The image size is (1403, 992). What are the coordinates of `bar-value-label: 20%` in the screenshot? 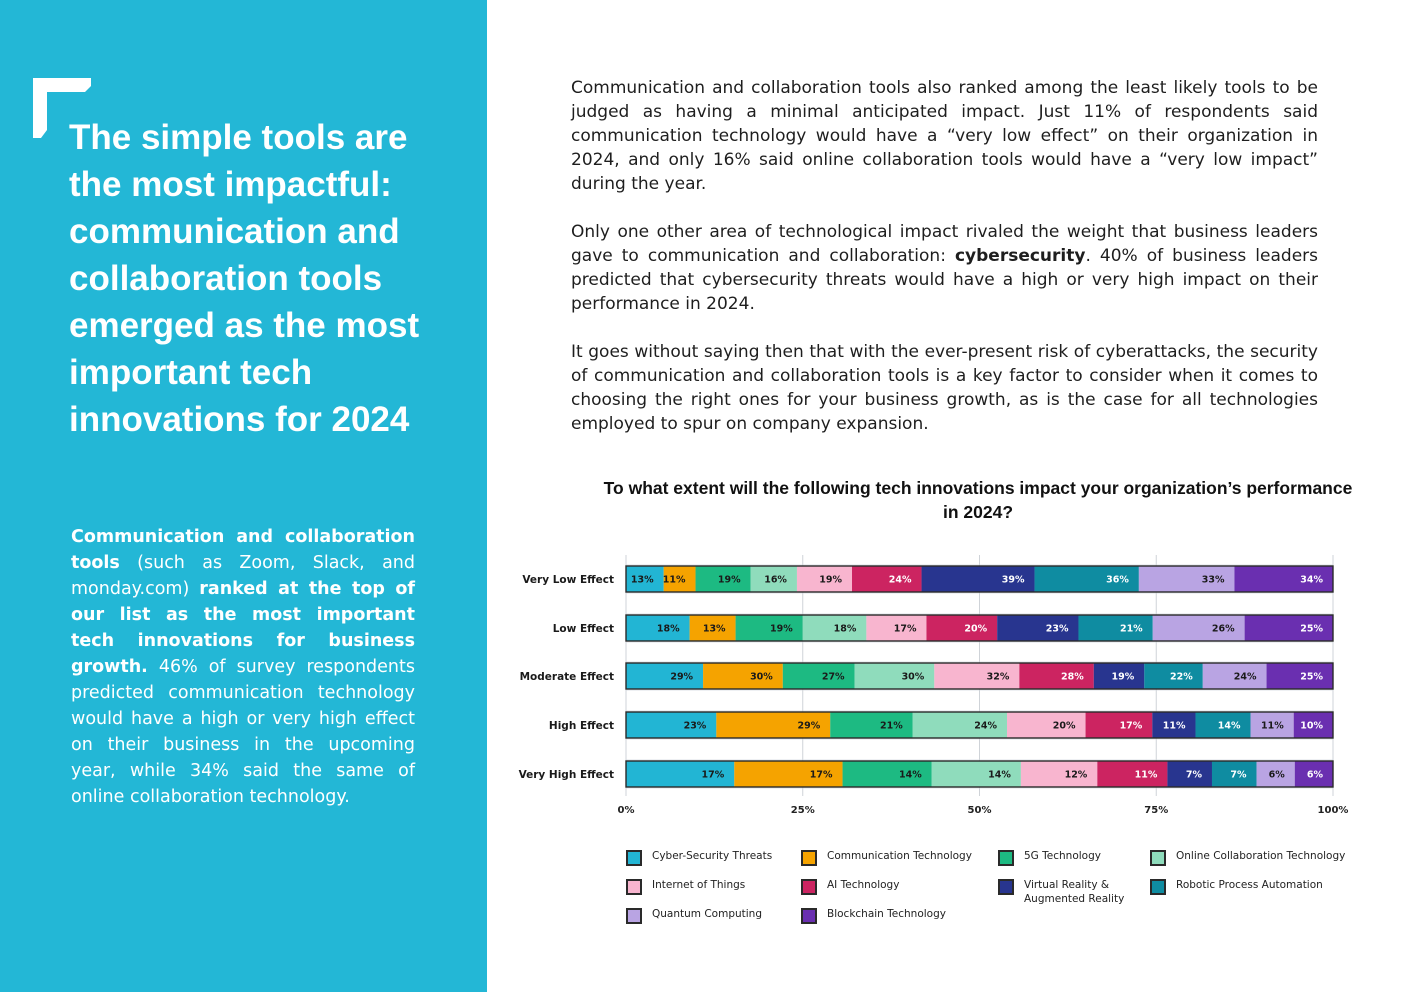 It's located at (1064, 726).